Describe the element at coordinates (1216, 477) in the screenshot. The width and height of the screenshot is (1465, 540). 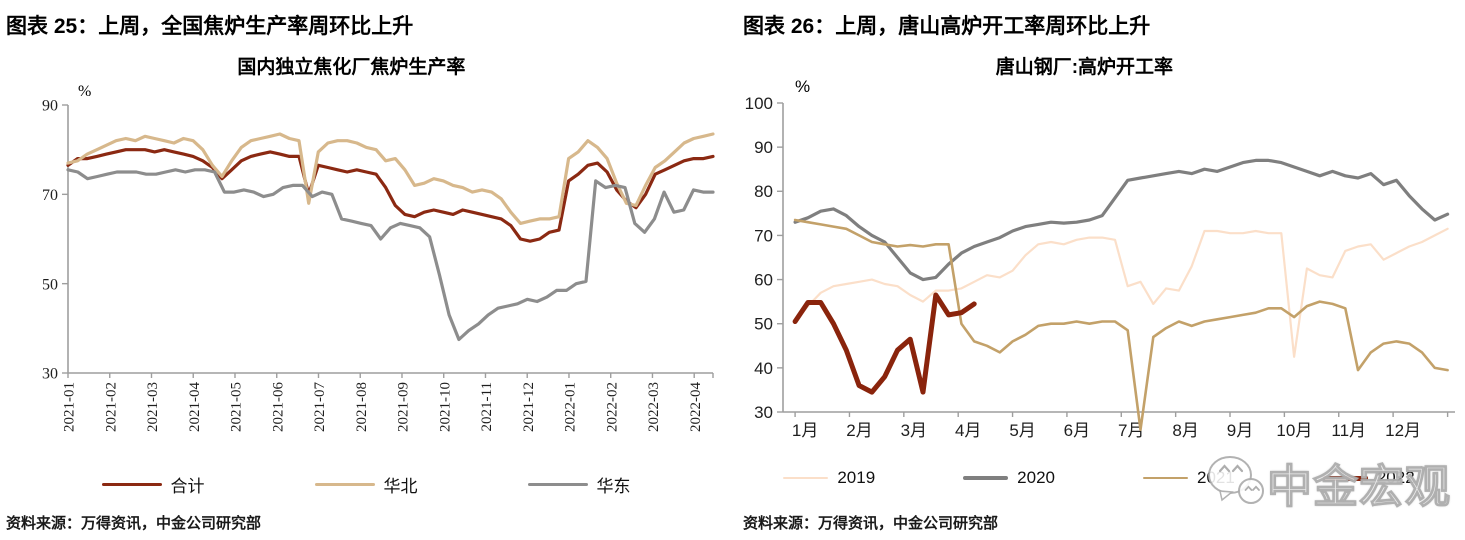
I see `legend-label-2021: 2021` at that location.